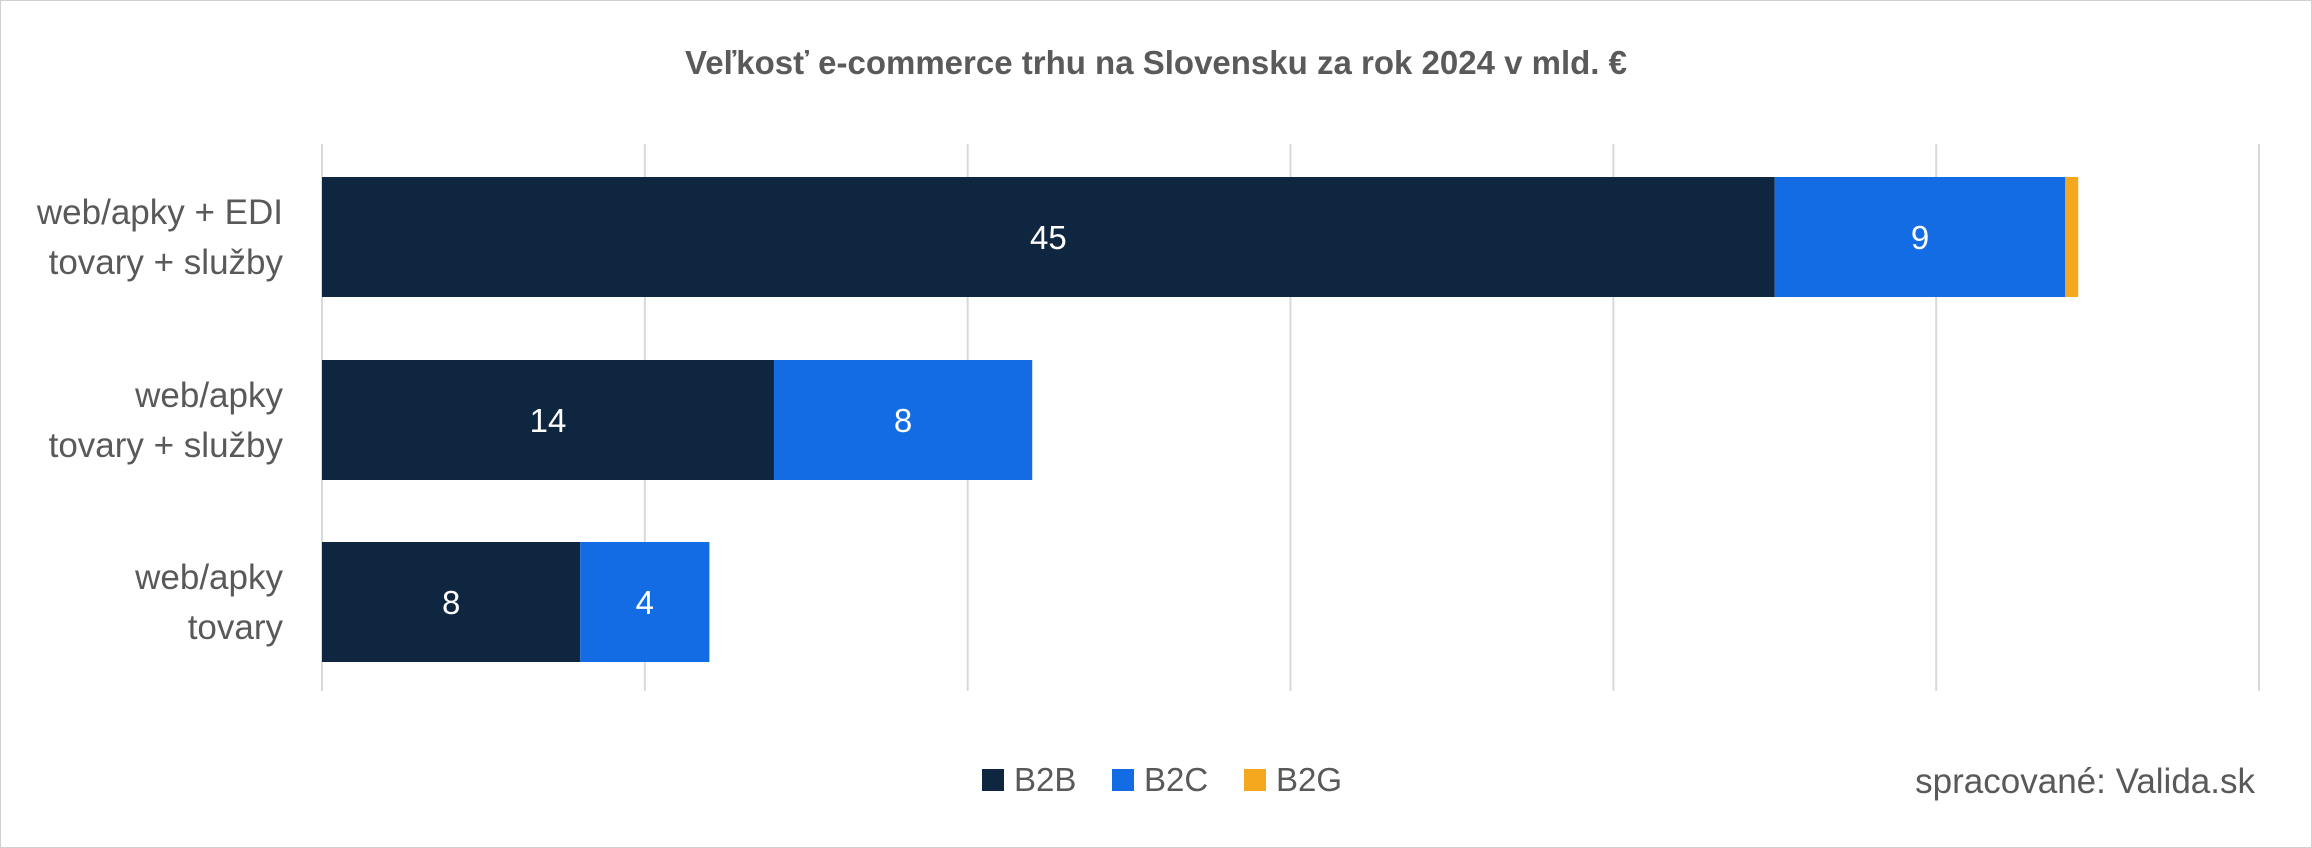  I want to click on source-note: spracované: Valida.sk, so click(2085, 781).